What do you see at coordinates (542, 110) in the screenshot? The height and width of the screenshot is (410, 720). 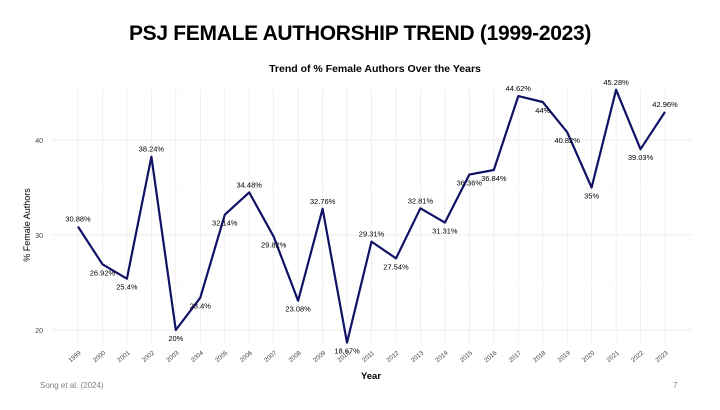 I see `data-label: 44%` at bounding box center [542, 110].